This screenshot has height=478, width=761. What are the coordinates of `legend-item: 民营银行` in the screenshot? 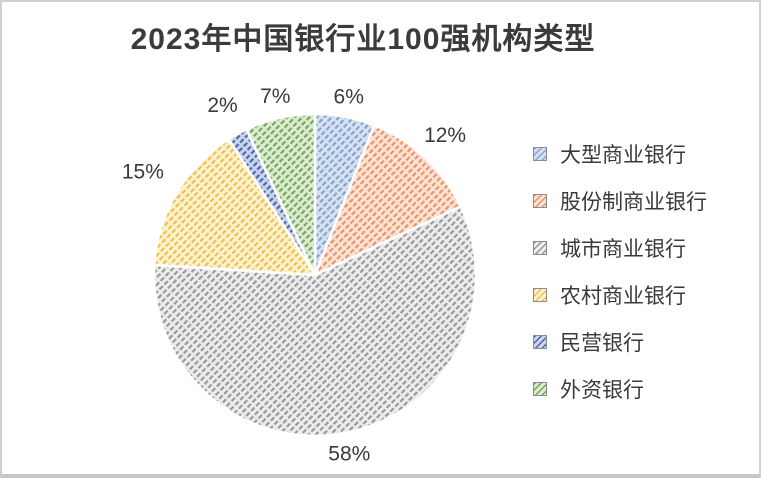 It's located at (620, 342).